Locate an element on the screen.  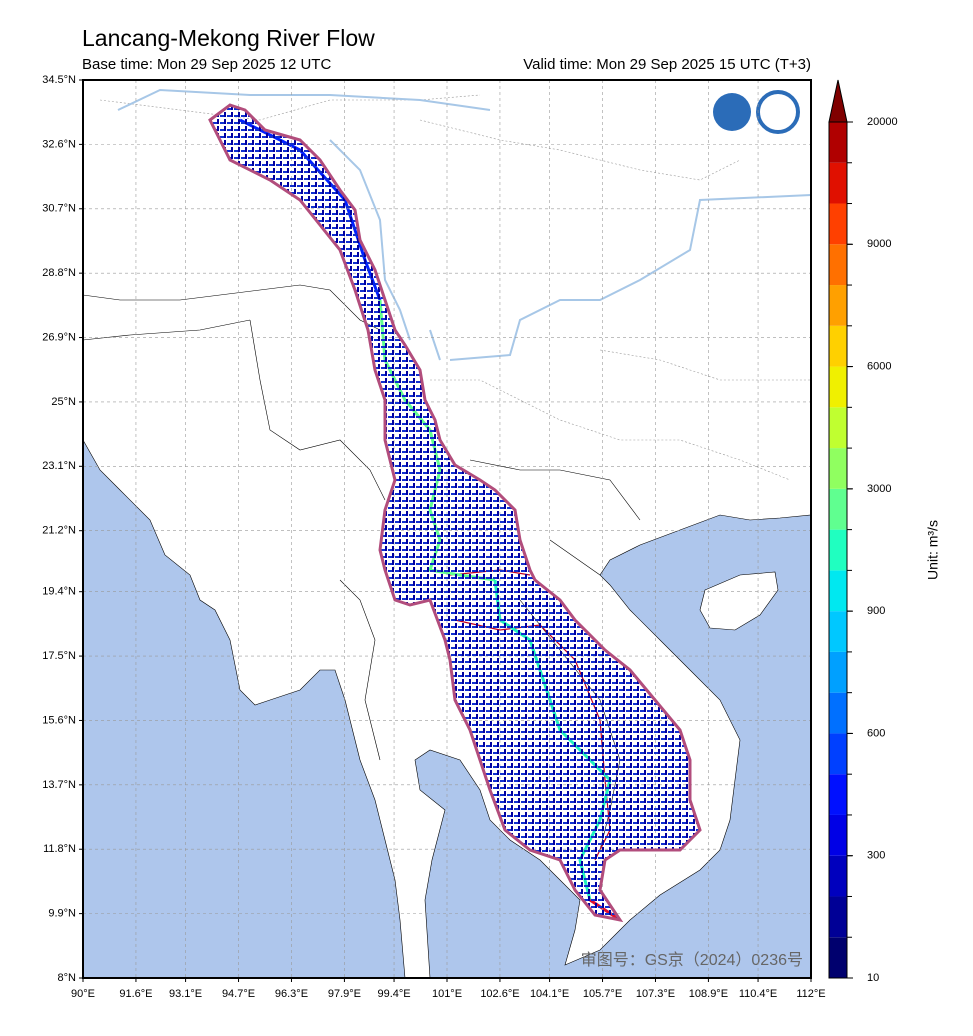
lat-tick-label: 21.2°N is located at coordinates (59, 531).